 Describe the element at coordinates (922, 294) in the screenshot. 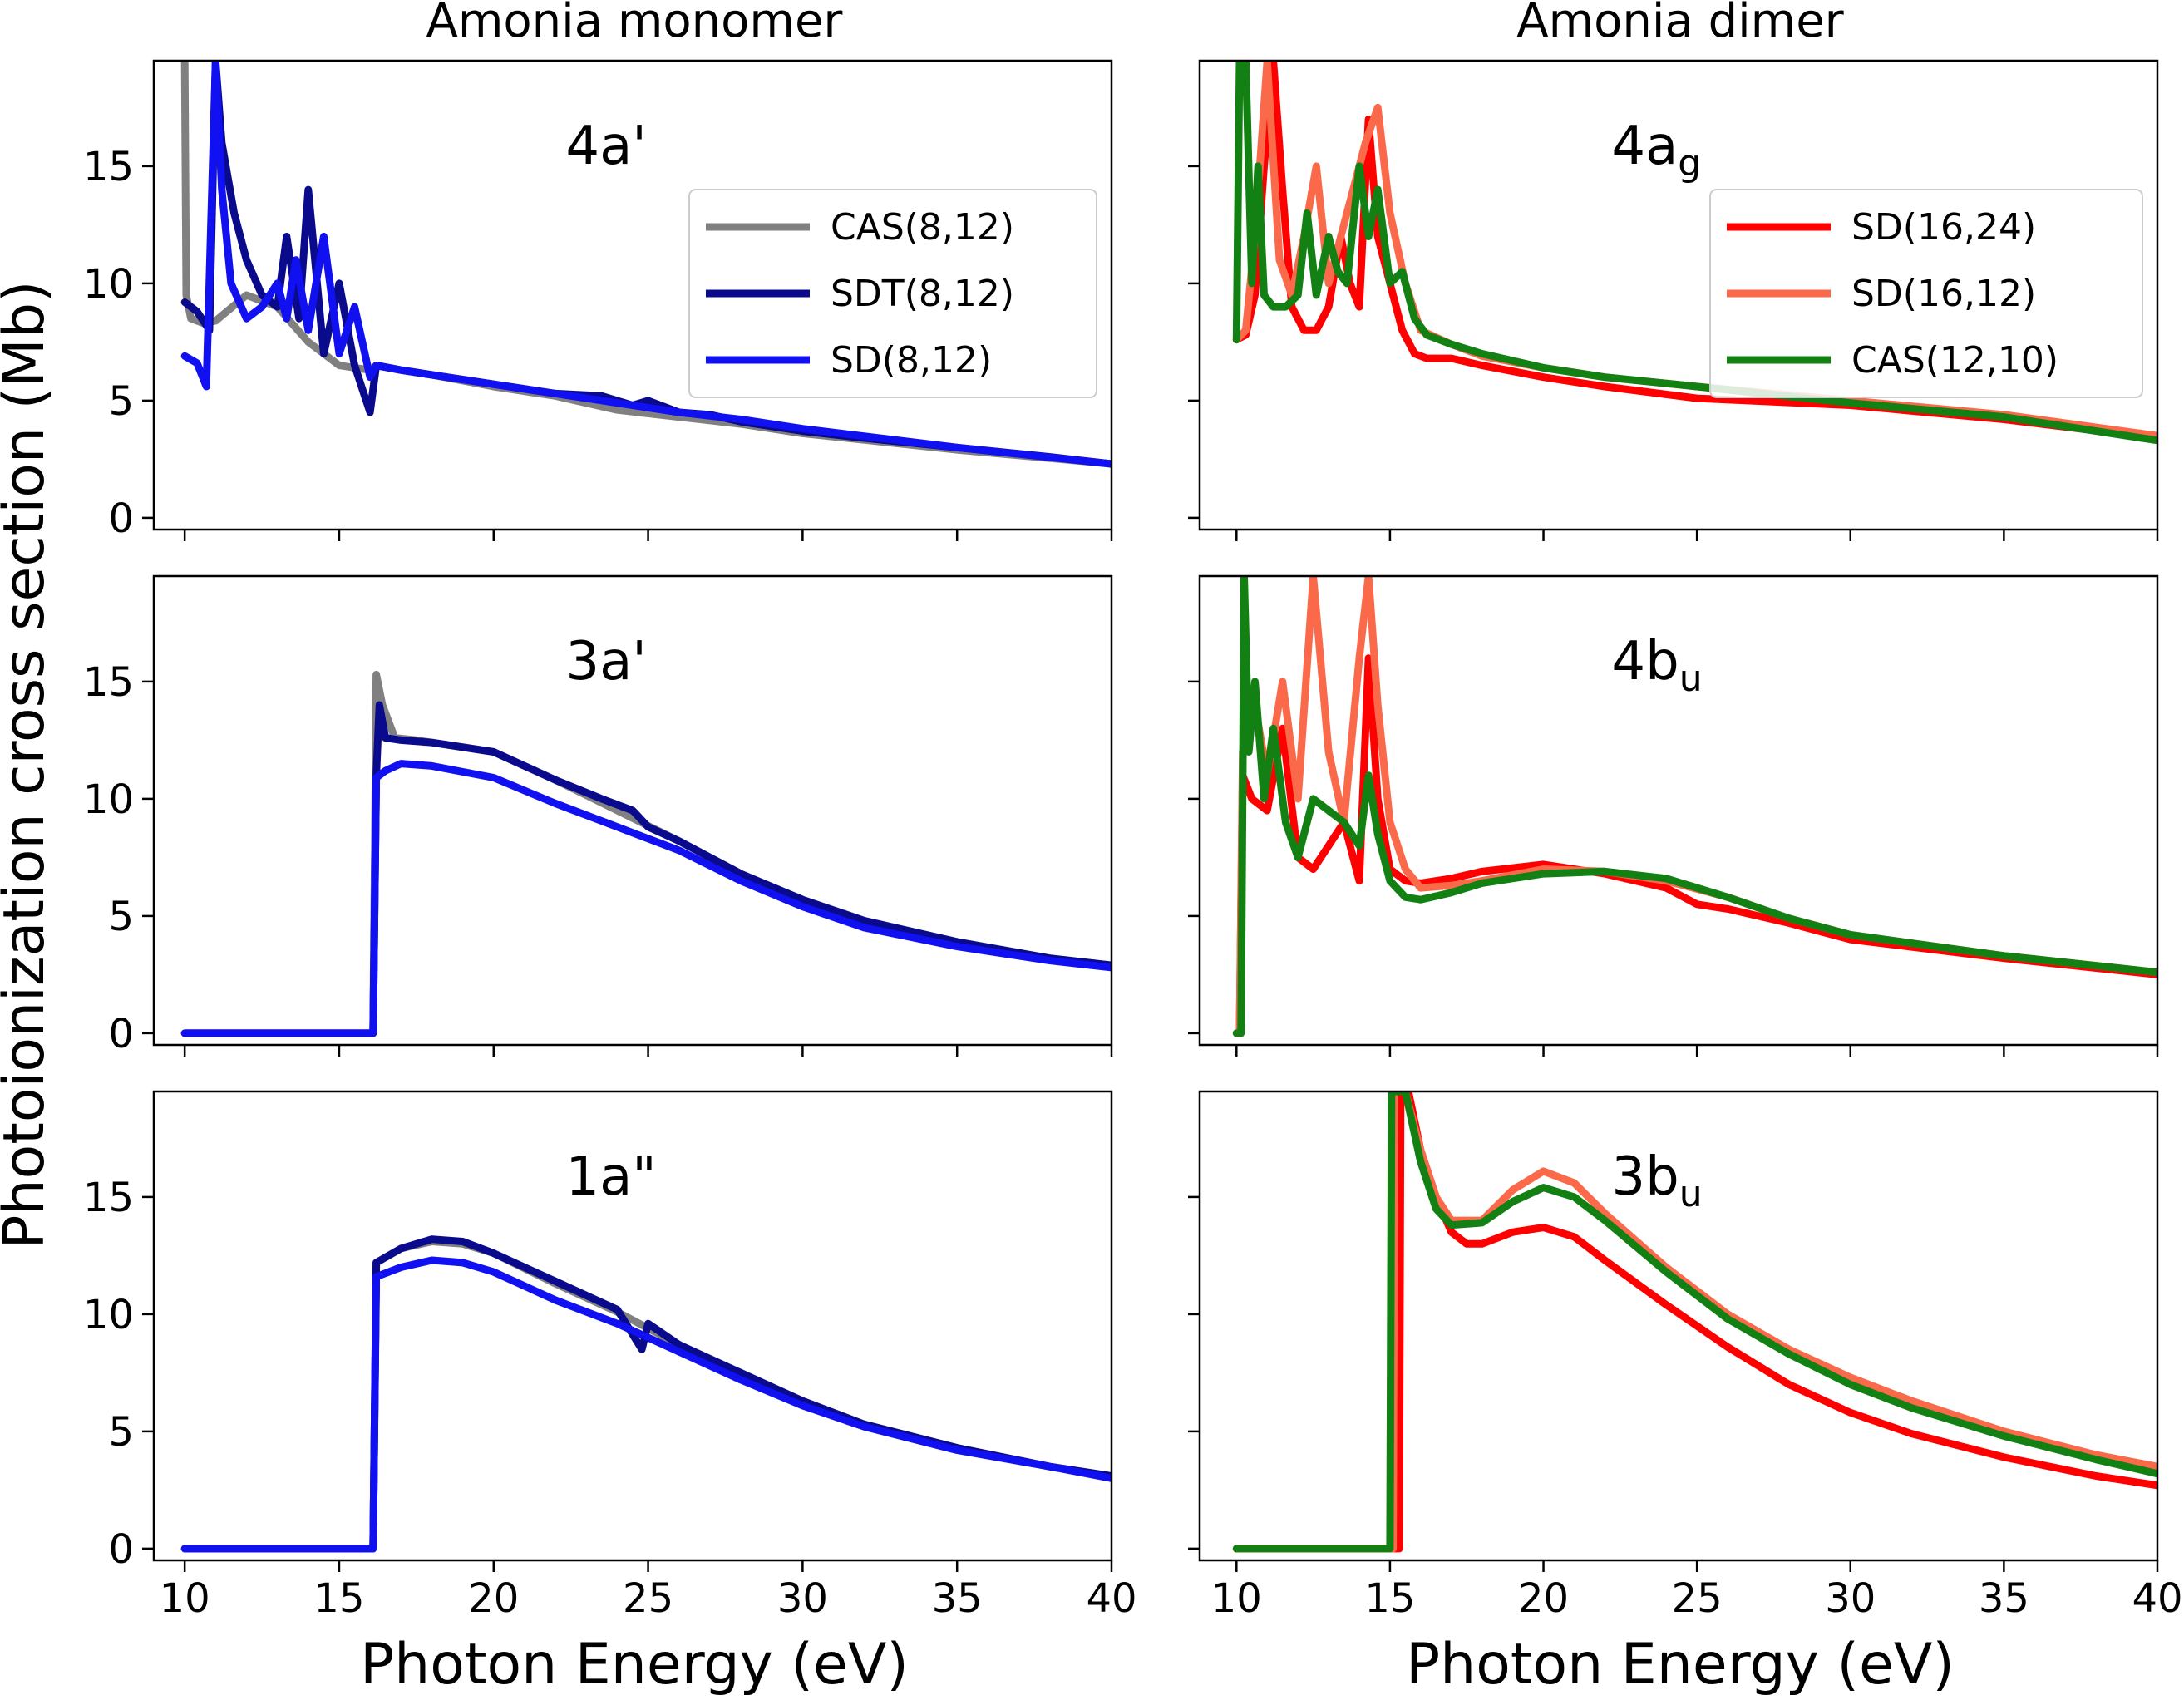

I see `legend-entry: SDT(8,12)` at that location.